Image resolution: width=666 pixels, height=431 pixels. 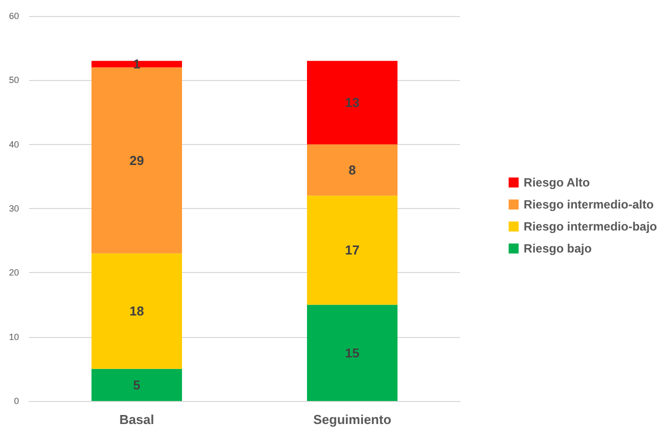 What do you see at coordinates (16, 401) in the screenshot?
I see `y-tick-label: 0` at bounding box center [16, 401].